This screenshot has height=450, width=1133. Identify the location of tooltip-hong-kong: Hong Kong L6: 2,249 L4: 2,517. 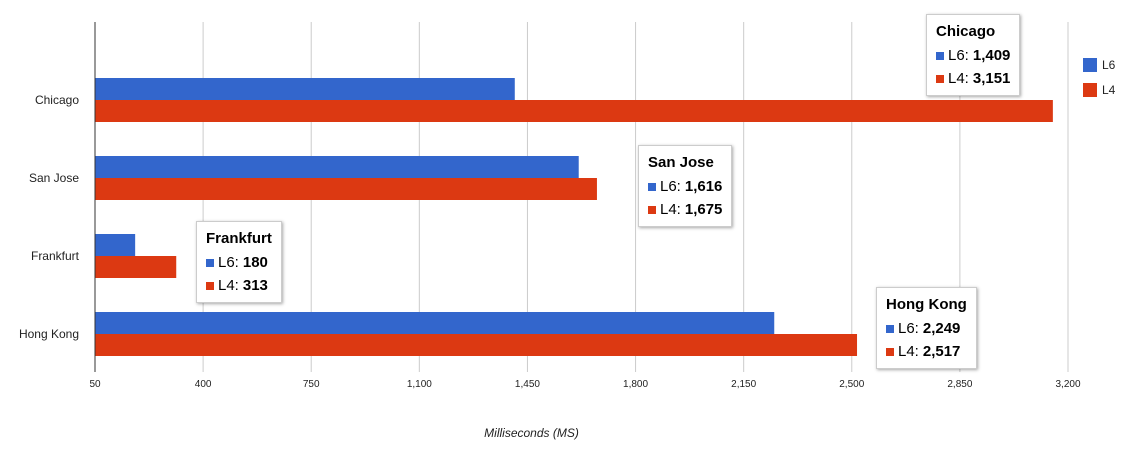
(926, 328).